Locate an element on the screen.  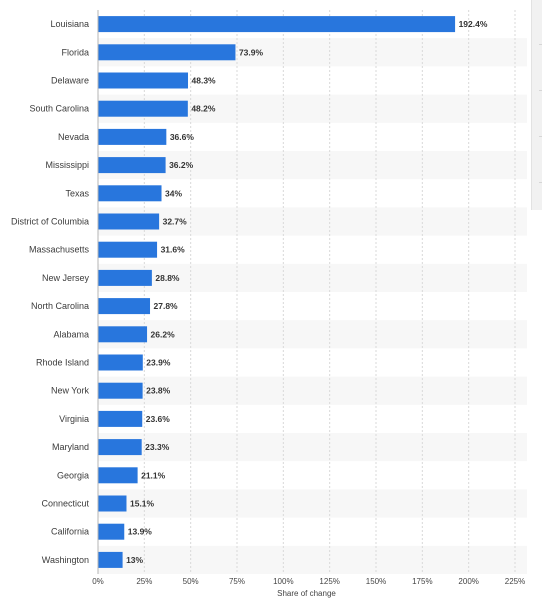
x-tick-label: 25% is located at coordinates (144, 581).